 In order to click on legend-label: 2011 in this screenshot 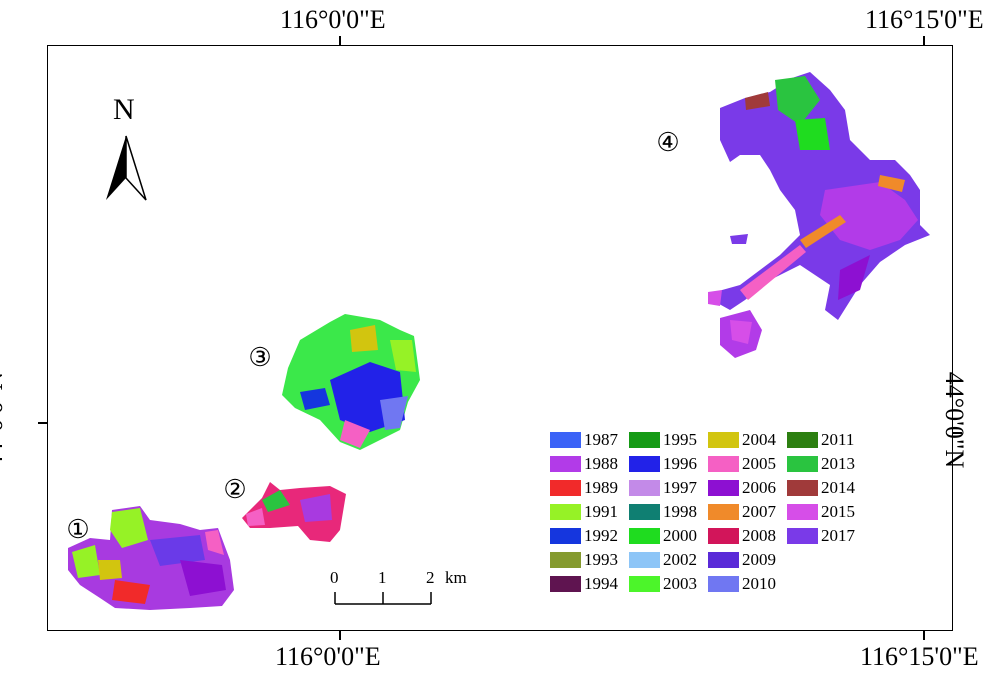, I will do `click(838, 439)`.